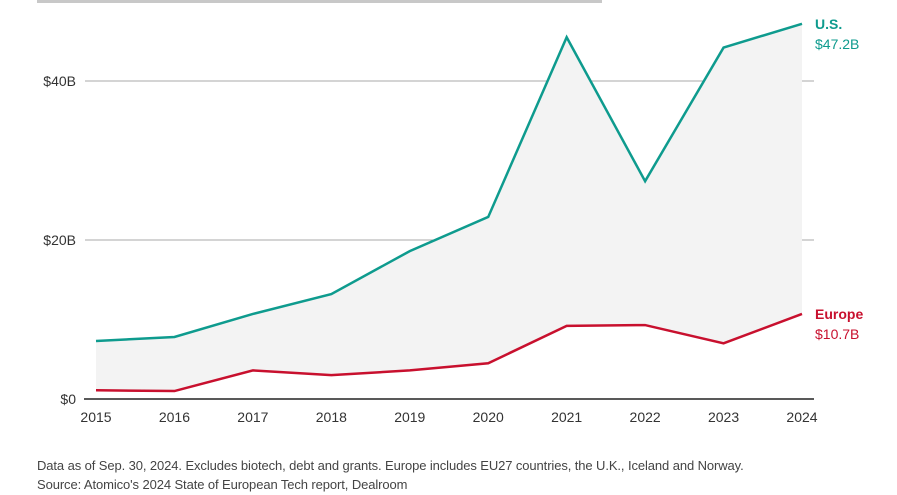  Describe the element at coordinates (837, 334) in the screenshot. I see `series-value-label: $10.7B` at that location.